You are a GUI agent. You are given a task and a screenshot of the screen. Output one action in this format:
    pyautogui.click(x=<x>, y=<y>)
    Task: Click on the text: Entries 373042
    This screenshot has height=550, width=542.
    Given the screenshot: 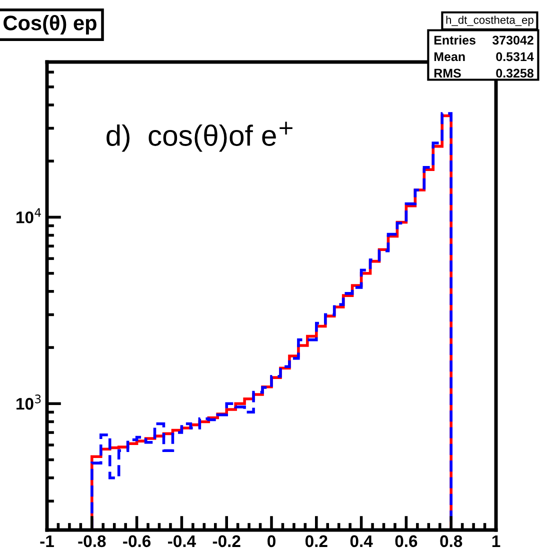 What is the action you would take?
    pyautogui.click(x=484, y=40)
    